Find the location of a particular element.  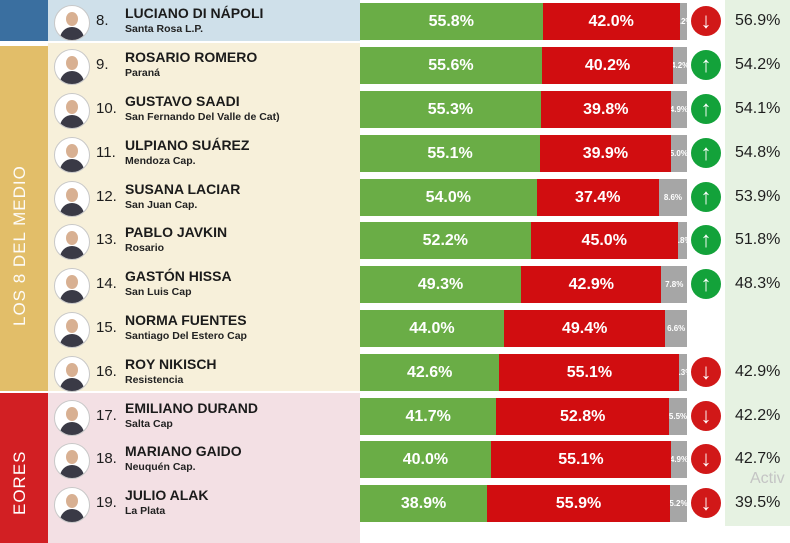

group-band-top is located at coordinates (24, 20).